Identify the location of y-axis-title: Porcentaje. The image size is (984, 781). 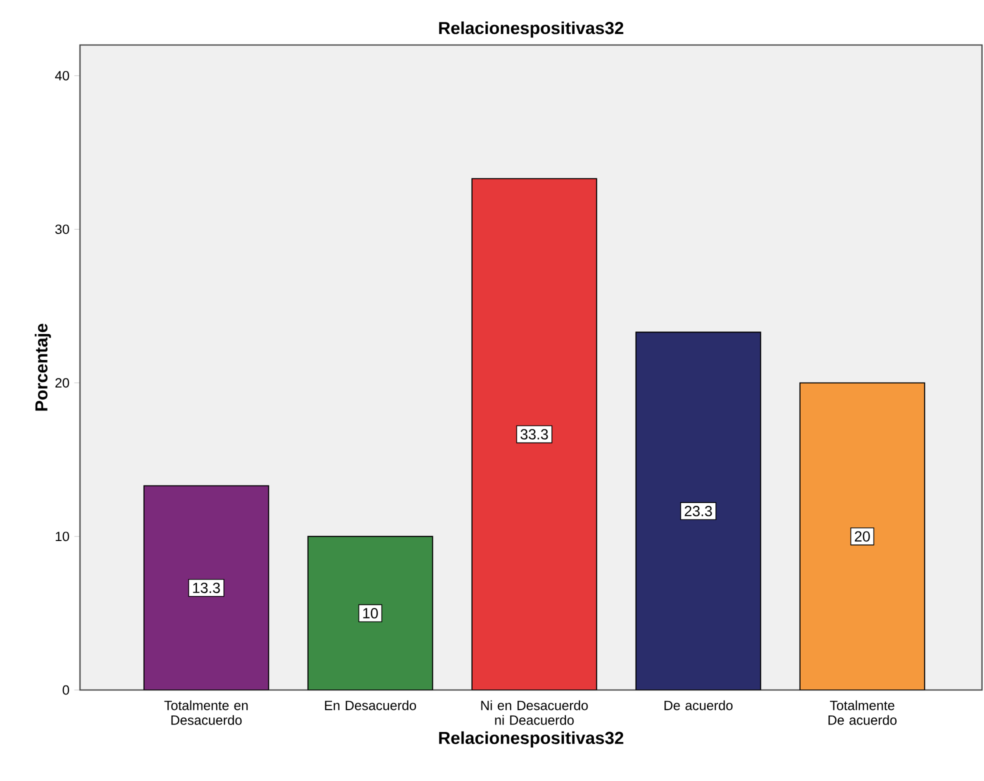
(42, 367).